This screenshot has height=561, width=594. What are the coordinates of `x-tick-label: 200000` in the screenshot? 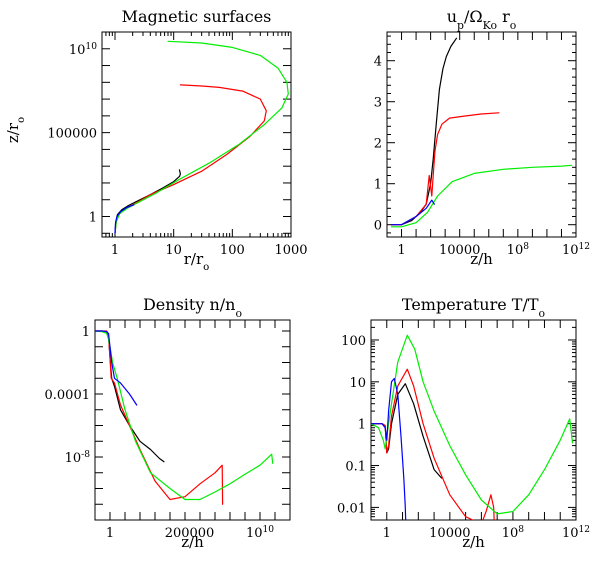 It's located at (190, 533).